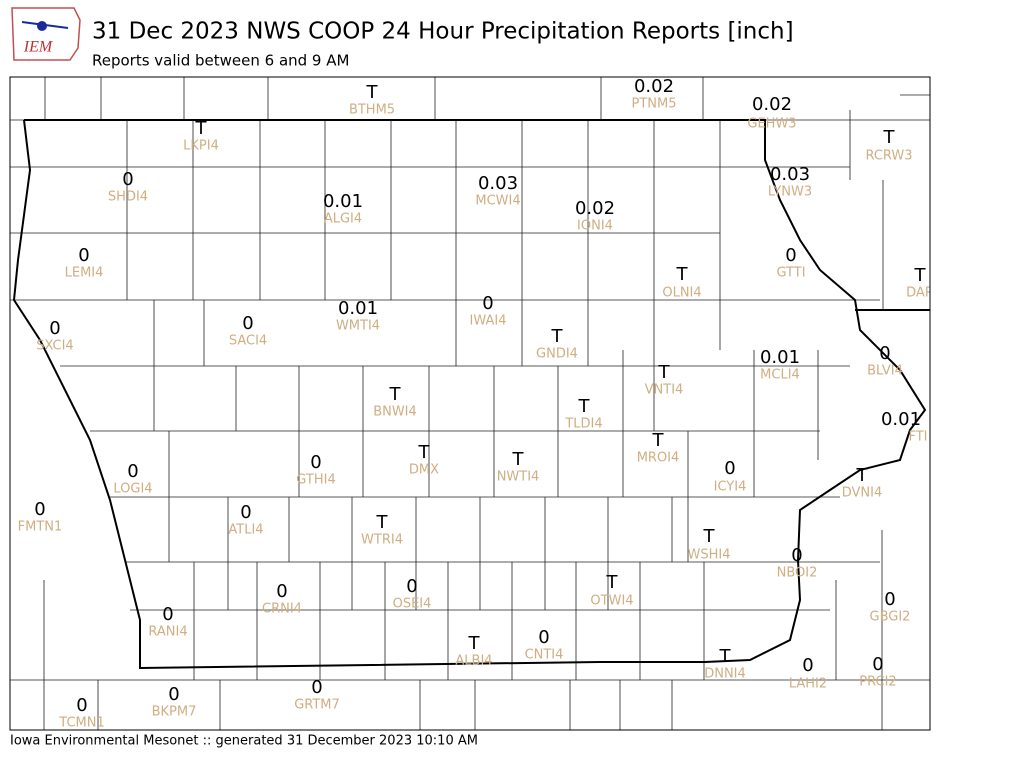 The width and height of the screenshot is (1024, 768). Describe the element at coordinates (730, 487) in the screenshot. I see `station-id: ICYI4` at that location.